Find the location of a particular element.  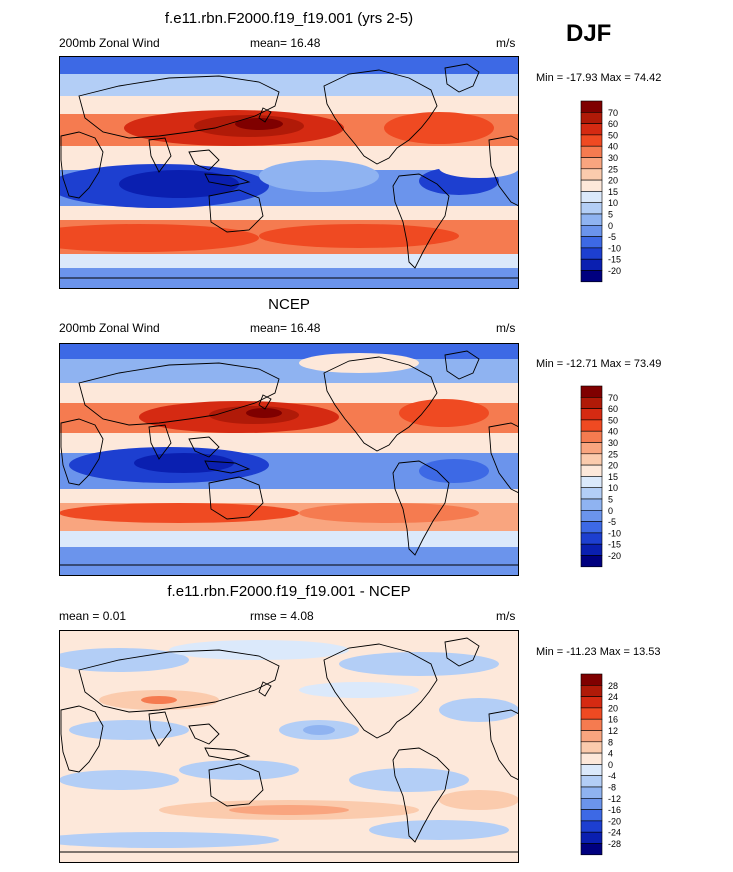

colorbar-label: 40 is located at coordinates (613, 147).